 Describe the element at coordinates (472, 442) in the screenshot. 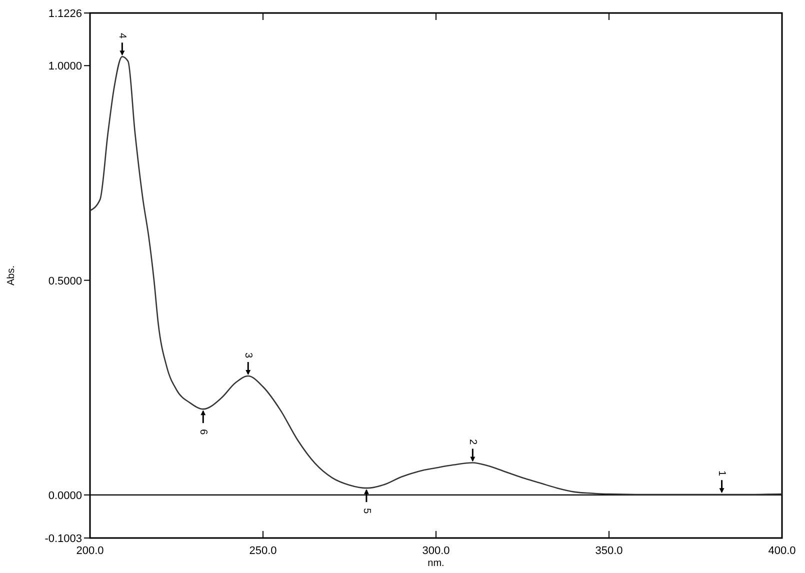

I see `annotation: 2` at that location.